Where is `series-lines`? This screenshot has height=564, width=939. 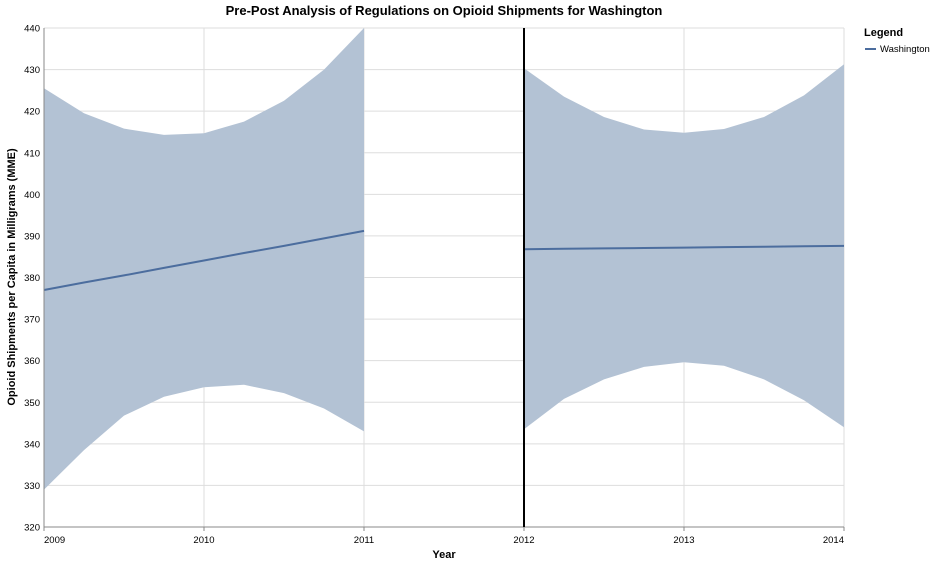
series-lines is located at coordinates (444, 260).